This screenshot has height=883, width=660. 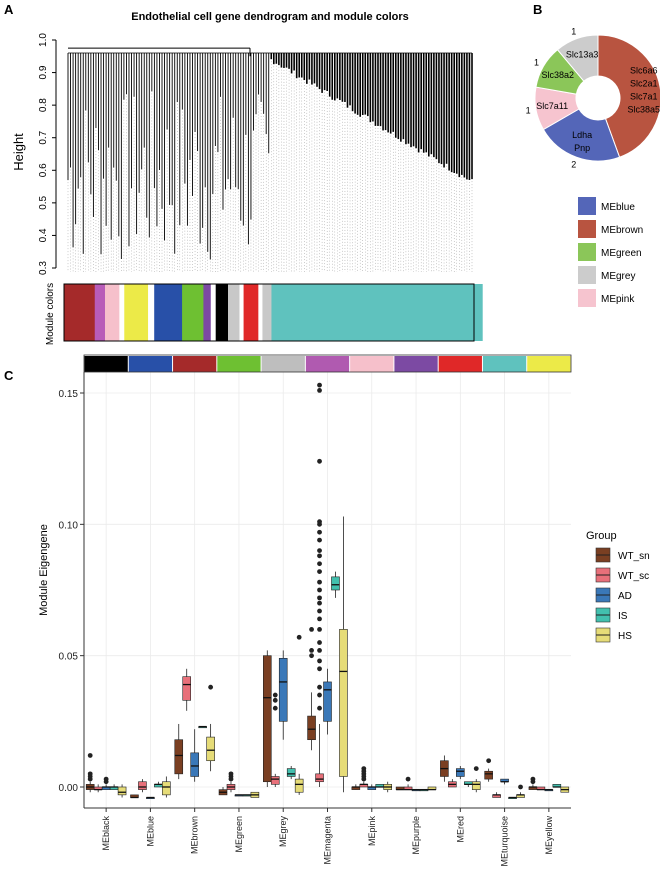 I want to click on module-color-segment-purple, so click(x=207, y=312).